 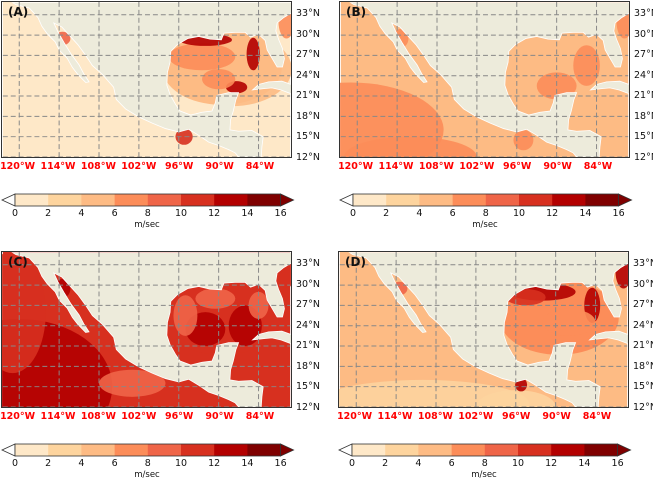 What do you see at coordinates (356, 12) in the screenshot?
I see `panel-label: (B)` at bounding box center [356, 12].